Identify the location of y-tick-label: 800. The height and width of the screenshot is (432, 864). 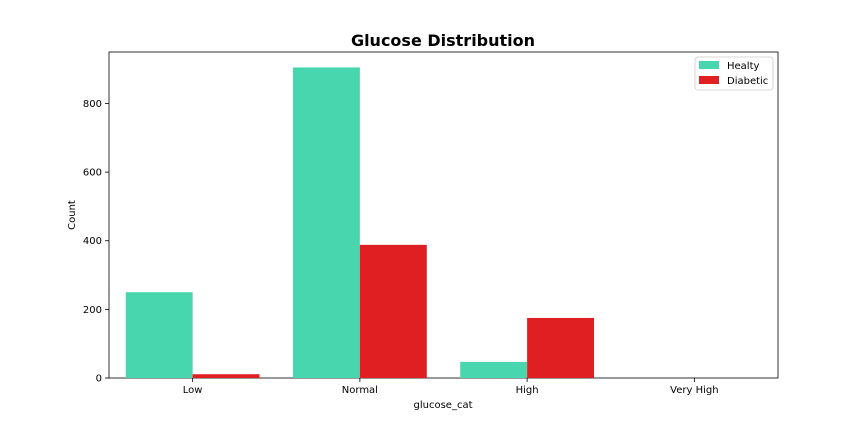
(92, 104).